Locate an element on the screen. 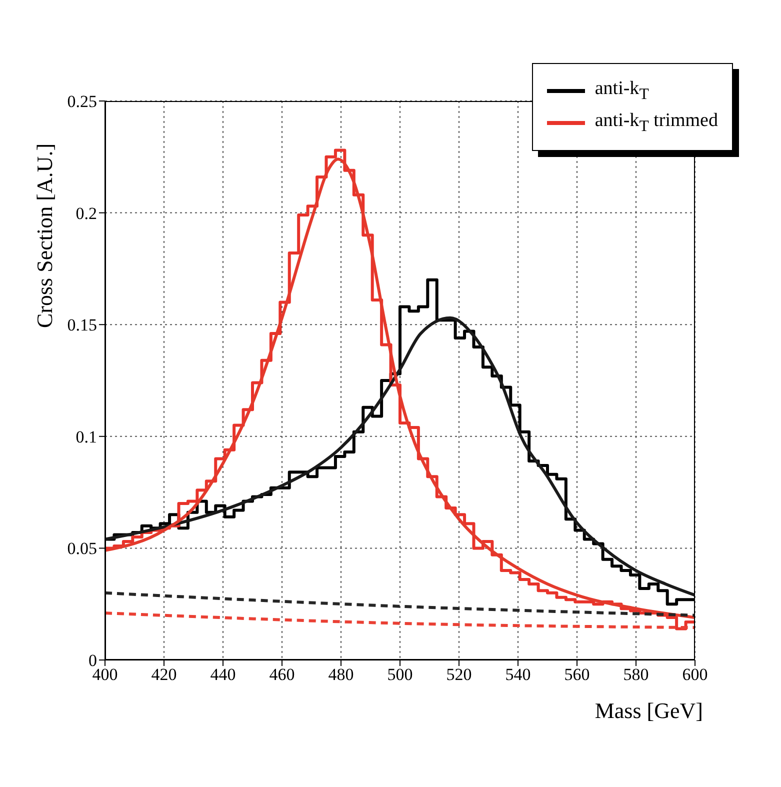 This screenshot has height=787, width=781. x-tick-label: 560 is located at coordinates (577, 674).